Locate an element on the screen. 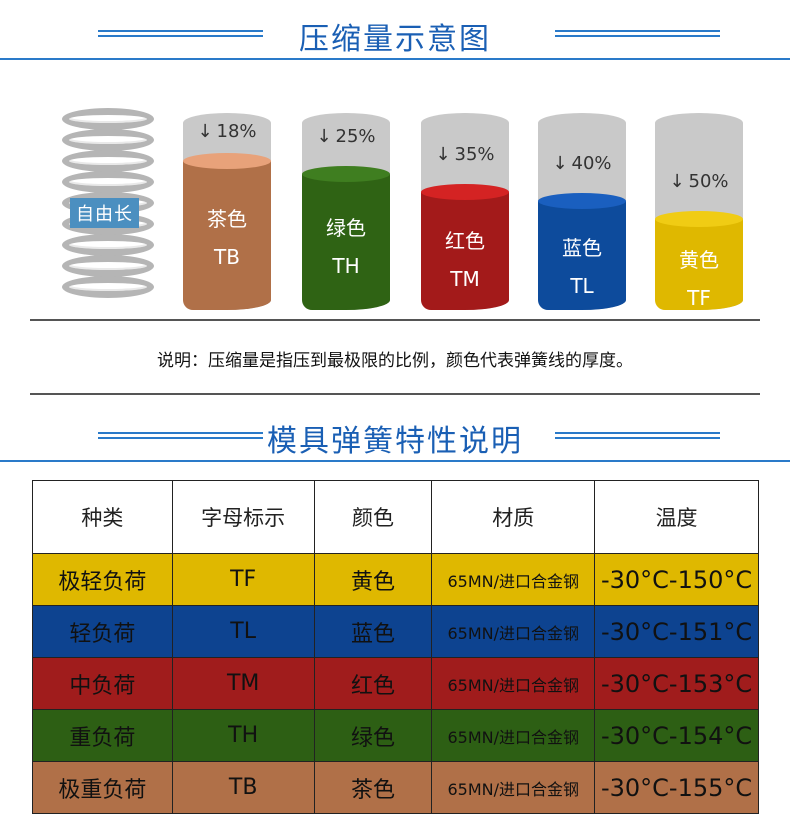 Image resolution: width=790 pixels, height=831 pixels. color-name: 黄色 is located at coordinates (699, 260).